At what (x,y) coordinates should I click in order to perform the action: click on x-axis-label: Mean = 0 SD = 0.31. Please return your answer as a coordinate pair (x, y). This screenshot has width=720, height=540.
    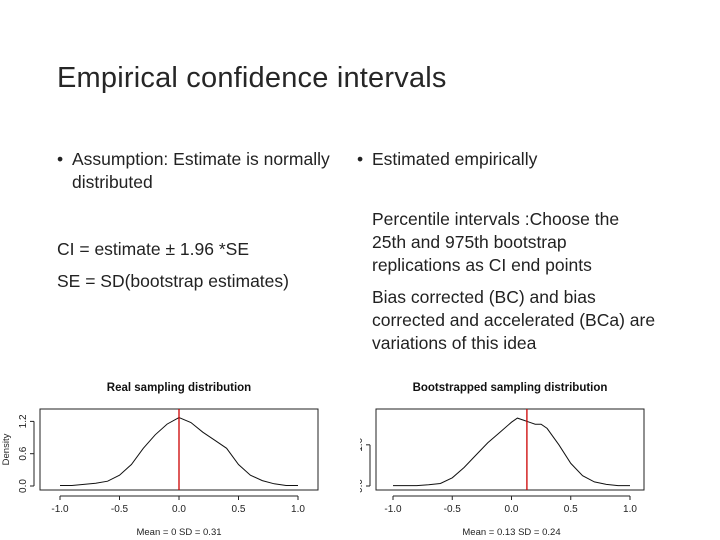
    Looking at the image, I should click on (178, 532).